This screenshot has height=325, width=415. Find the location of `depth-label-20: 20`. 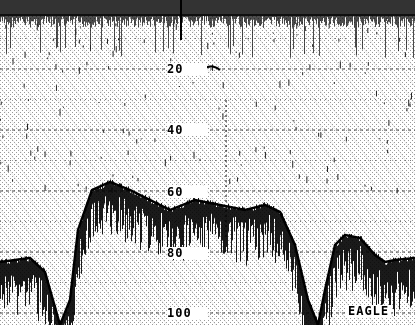

depth-label-20: 20 is located at coordinates (187, 69).